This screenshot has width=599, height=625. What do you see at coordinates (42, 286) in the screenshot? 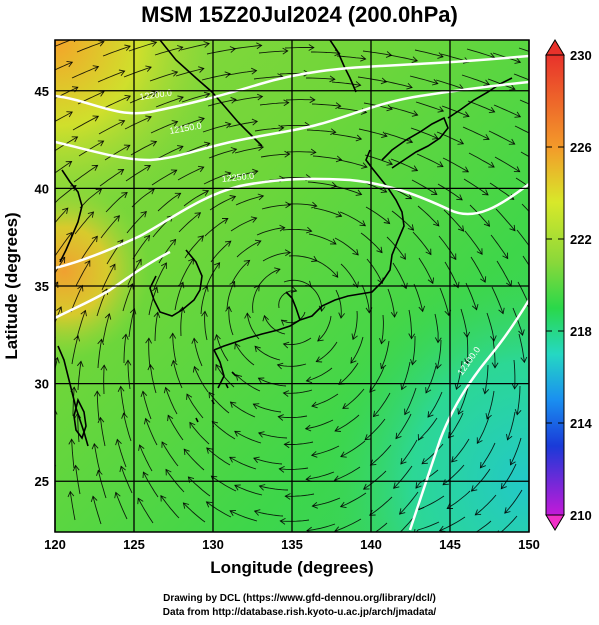
I see `y-tick-labels: 25 30 35 40 45` at bounding box center [42, 286].